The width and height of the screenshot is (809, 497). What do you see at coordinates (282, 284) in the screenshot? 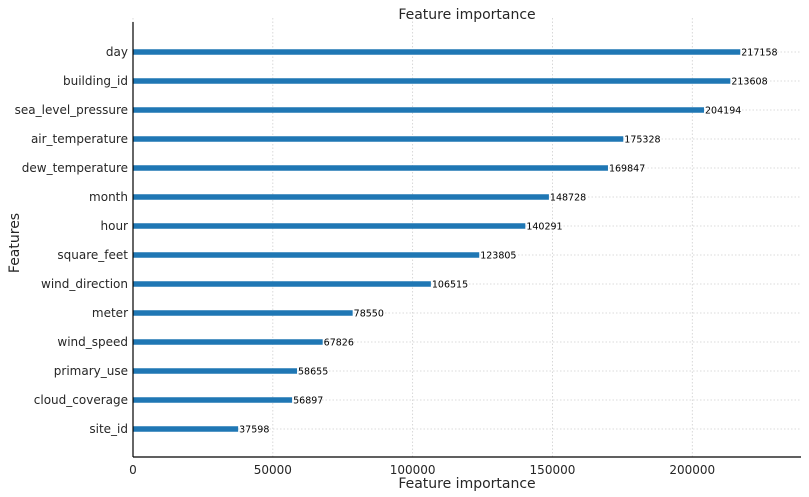
I see `bar-wind_direction` at bounding box center [282, 284].